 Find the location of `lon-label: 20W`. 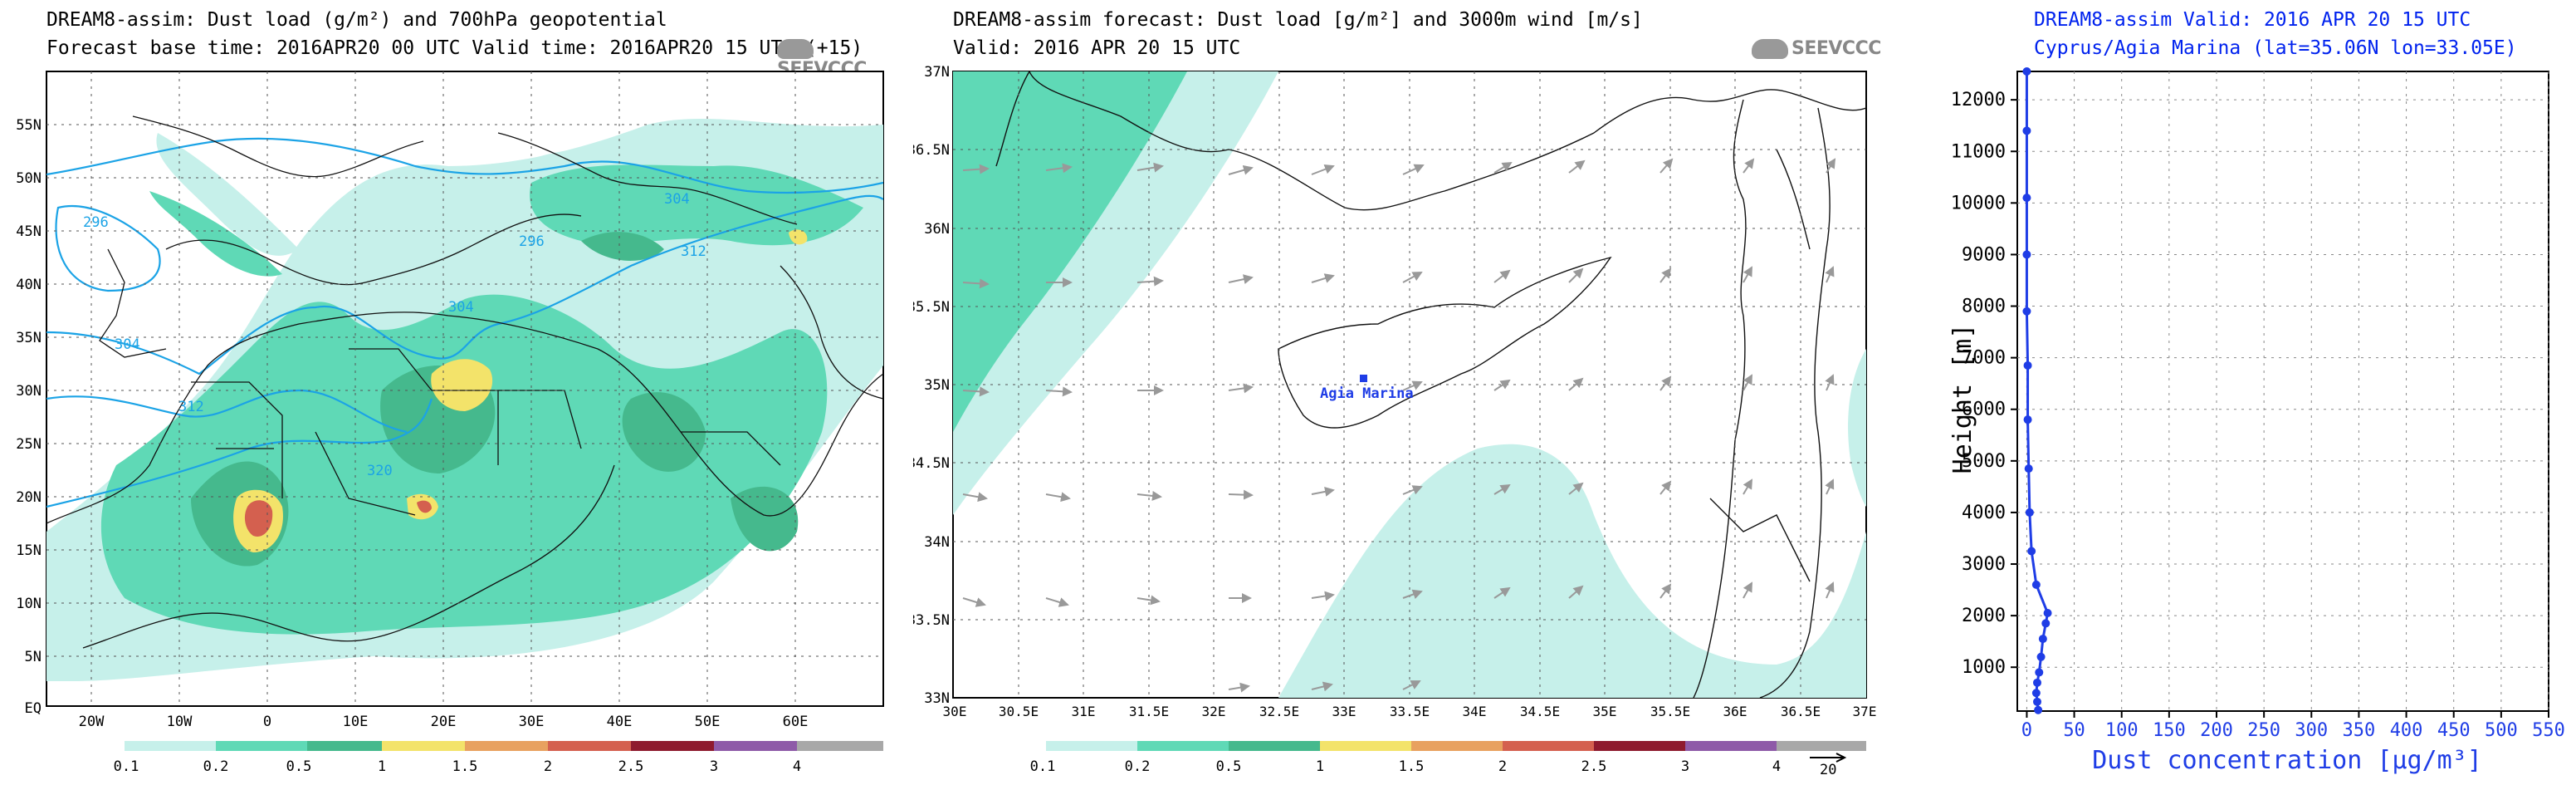

lon-label: 20W is located at coordinates (92, 722).